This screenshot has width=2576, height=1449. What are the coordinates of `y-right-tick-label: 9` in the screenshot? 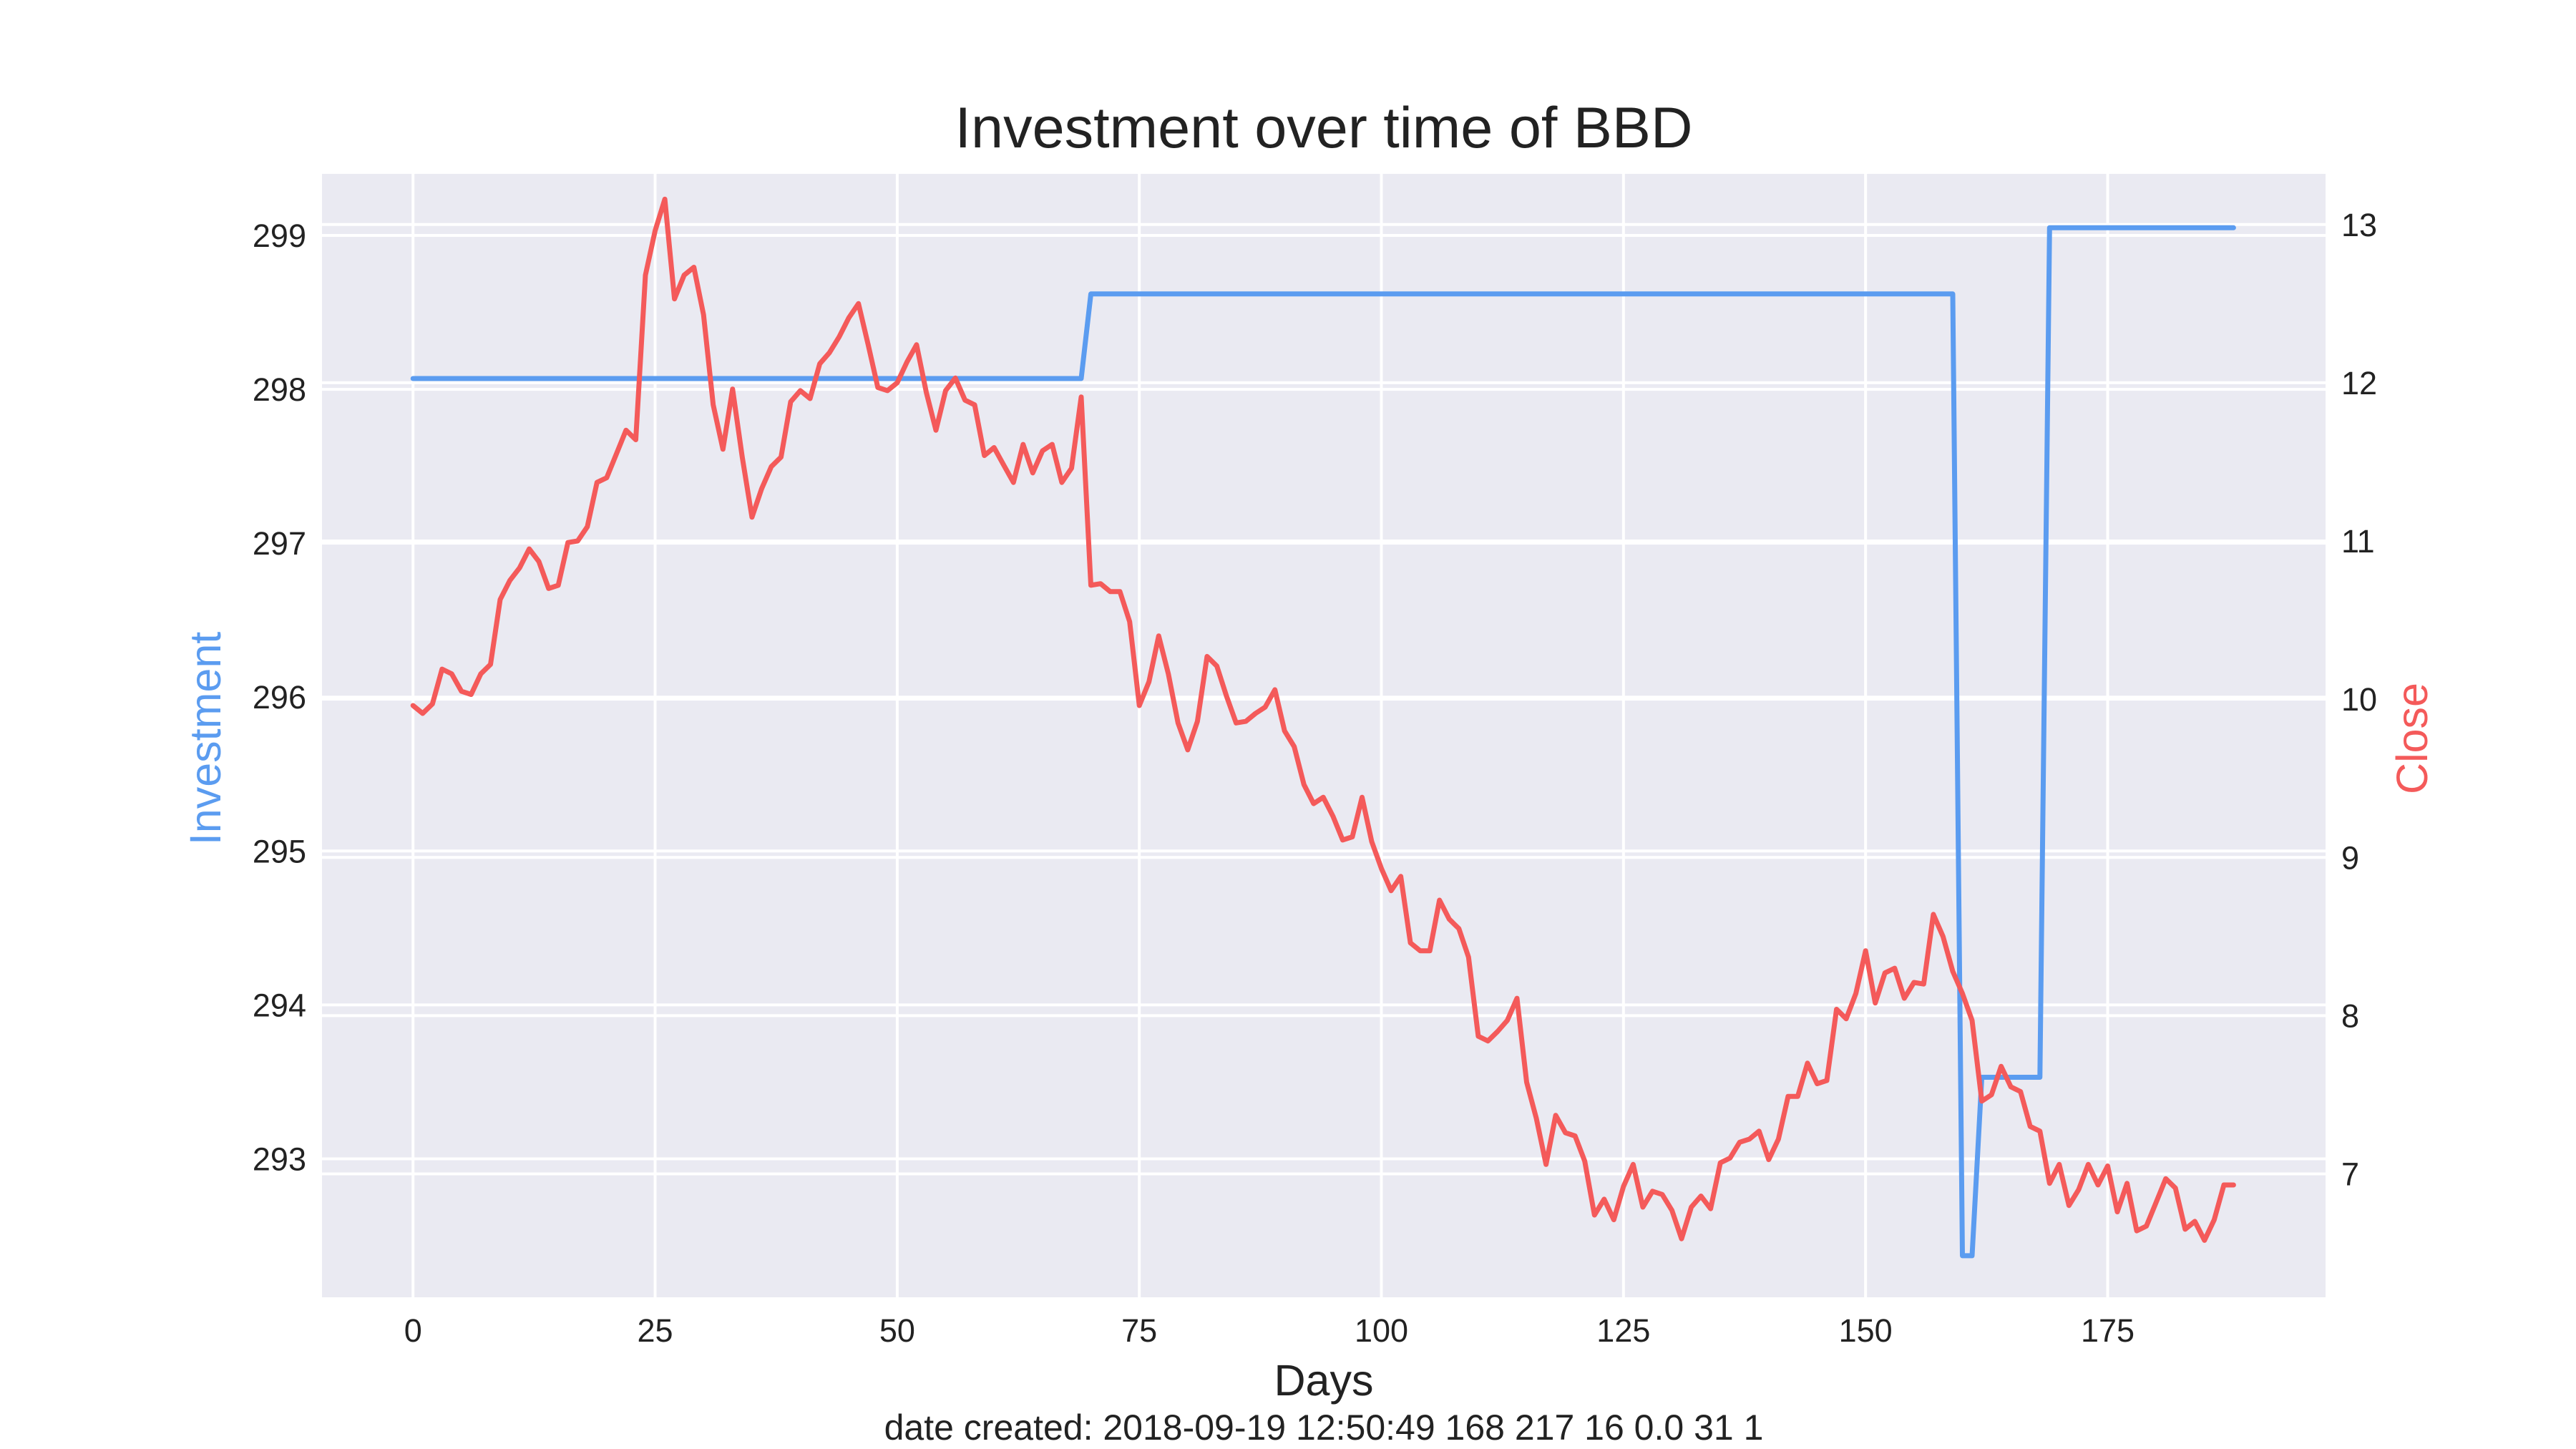 It's located at (2350, 858).